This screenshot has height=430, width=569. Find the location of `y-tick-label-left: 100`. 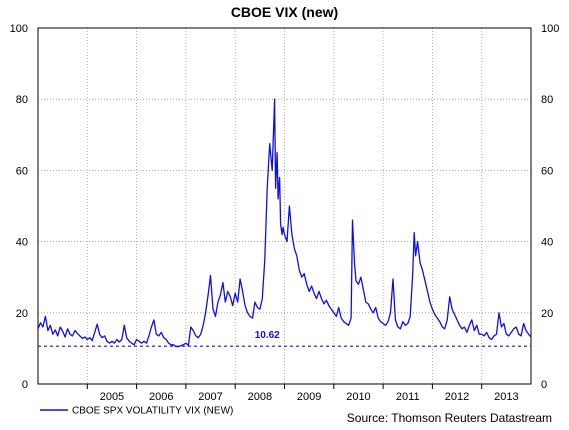

y-tick-label-left: 100 is located at coordinates (19, 29).